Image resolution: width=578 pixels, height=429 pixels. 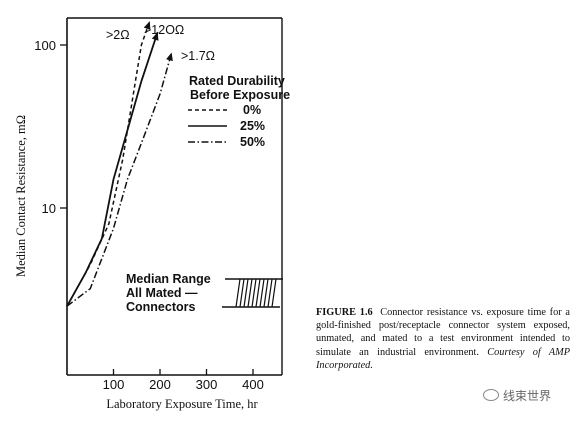 What do you see at coordinates (49, 208) in the screenshot?
I see `y-tick-label: 10` at bounding box center [49, 208].